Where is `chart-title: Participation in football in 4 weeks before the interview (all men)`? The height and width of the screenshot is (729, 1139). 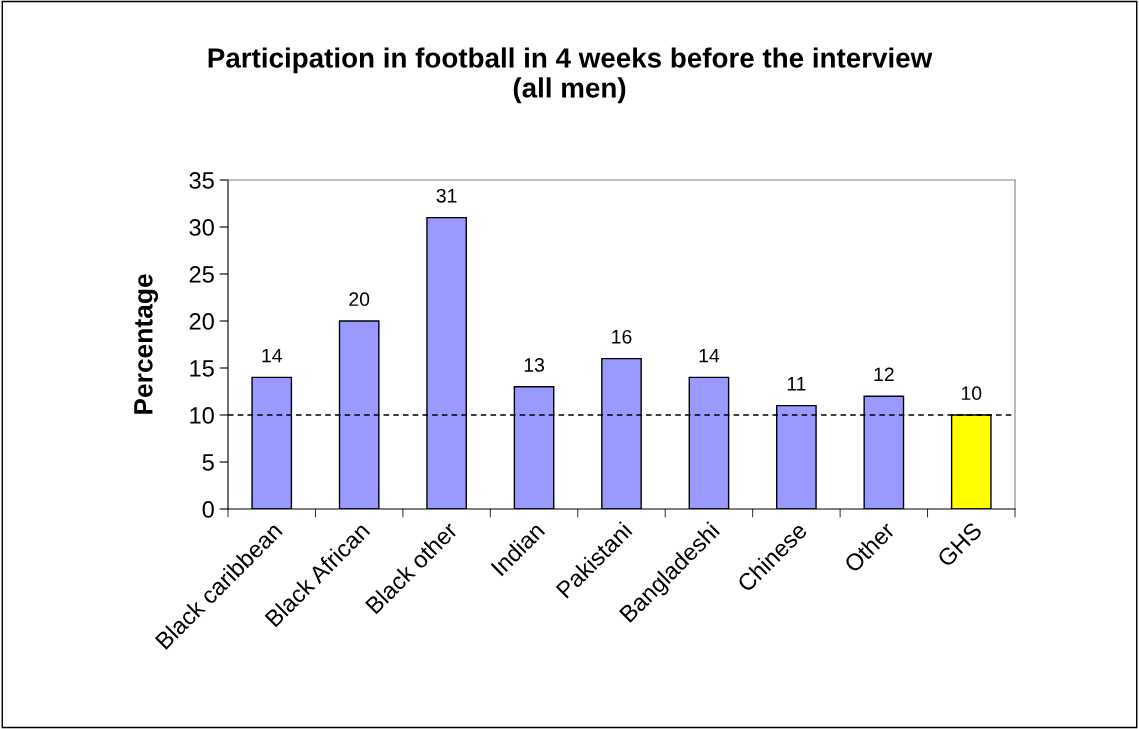 chart-title: Participation in football in 4 weeks before the interview (all men) is located at coordinates (570, 75).